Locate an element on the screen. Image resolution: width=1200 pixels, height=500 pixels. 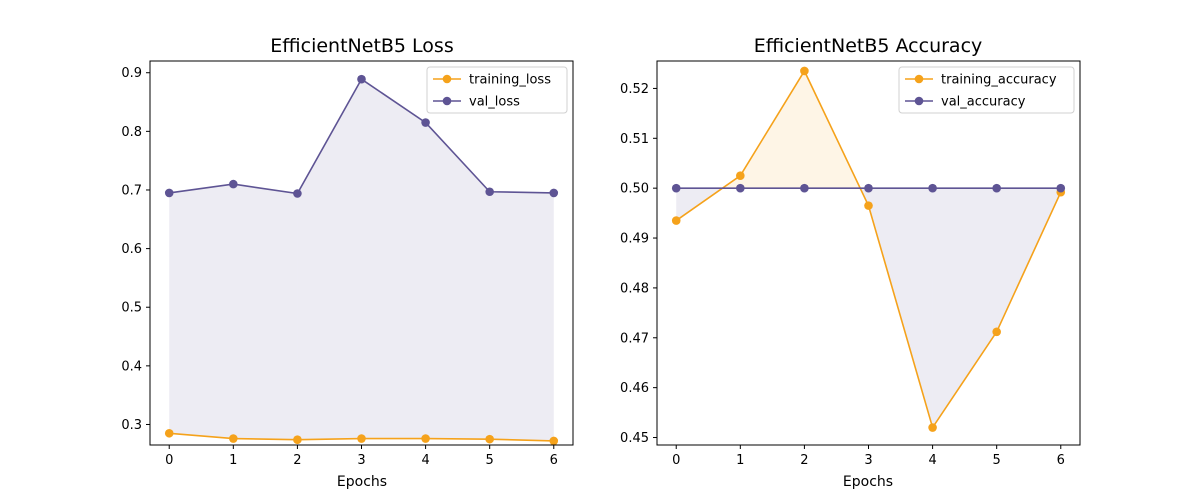
legend-label-val_accuracy: val_accuracy is located at coordinates (983, 102).